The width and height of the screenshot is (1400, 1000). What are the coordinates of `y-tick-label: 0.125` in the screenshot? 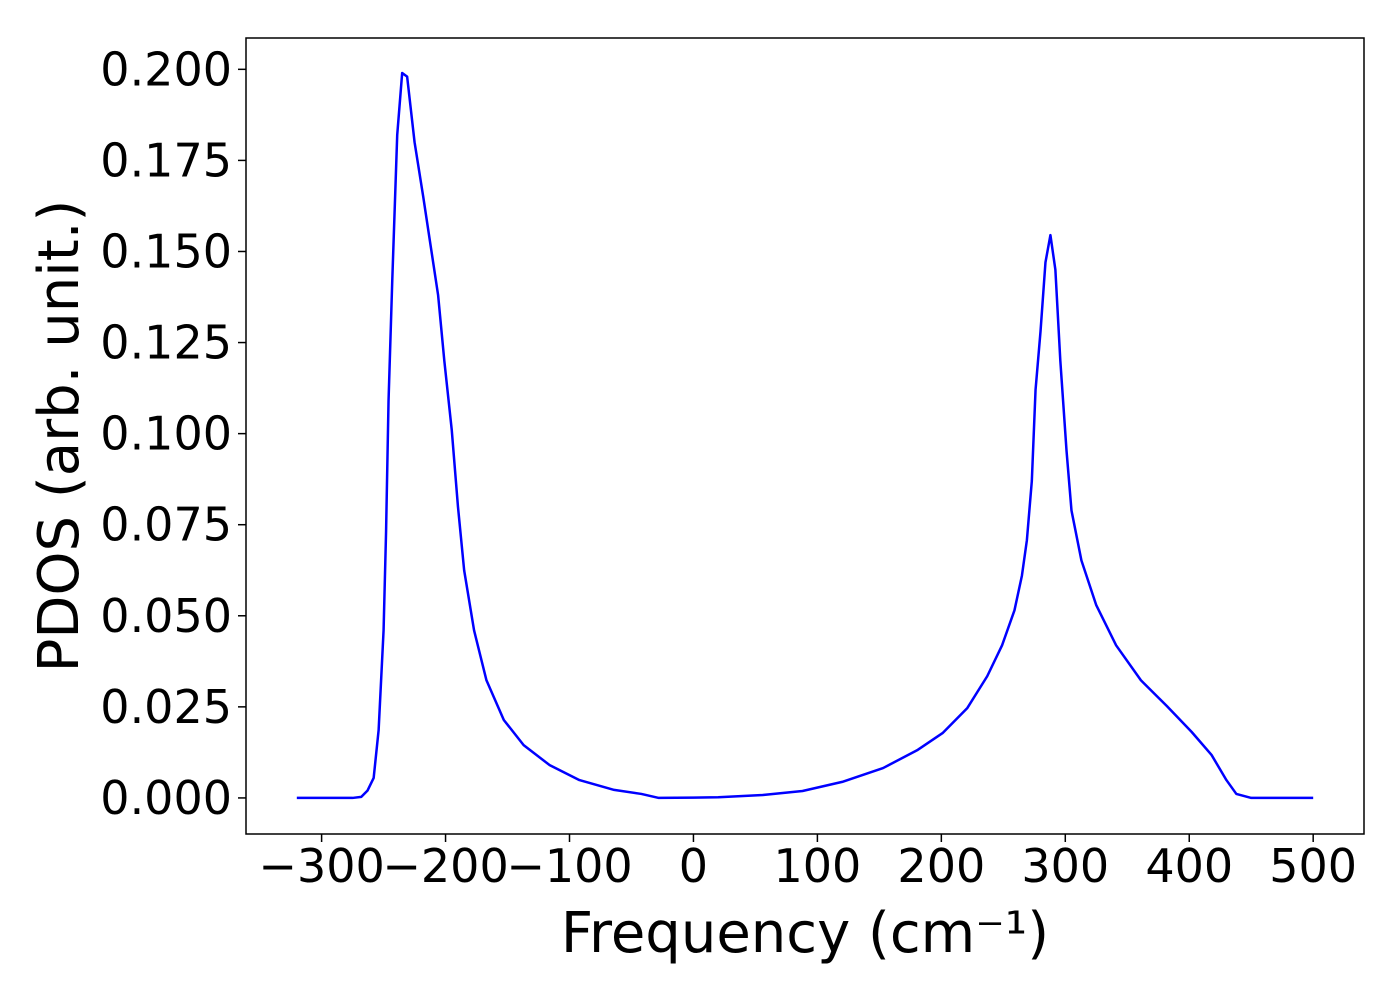 It's located at (166, 343).